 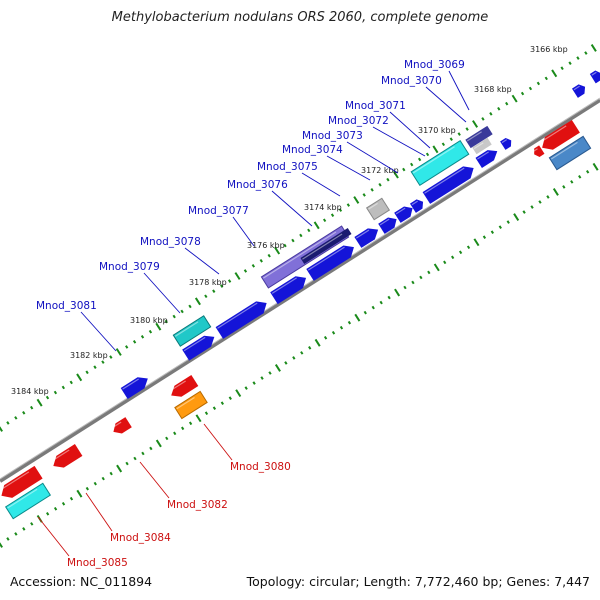 What do you see at coordinates (129, 267) in the screenshot?
I see `gene-label-mnod_3079: Mnod_3079` at bounding box center [129, 267].